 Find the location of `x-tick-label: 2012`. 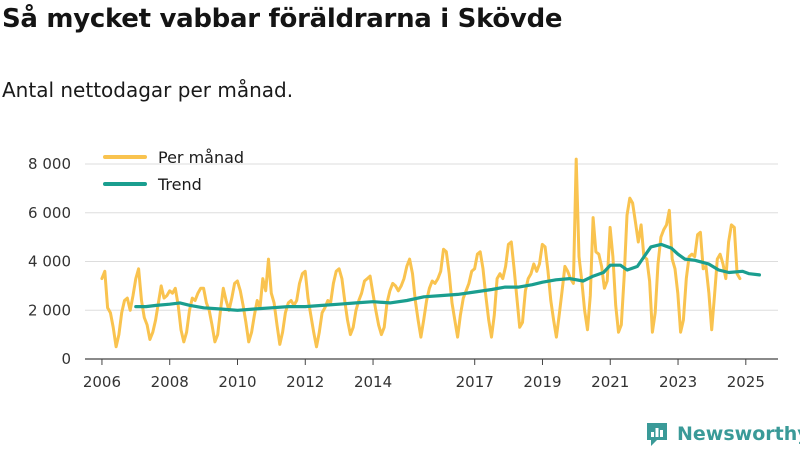

x-tick-label: 2012 is located at coordinates (305, 382).